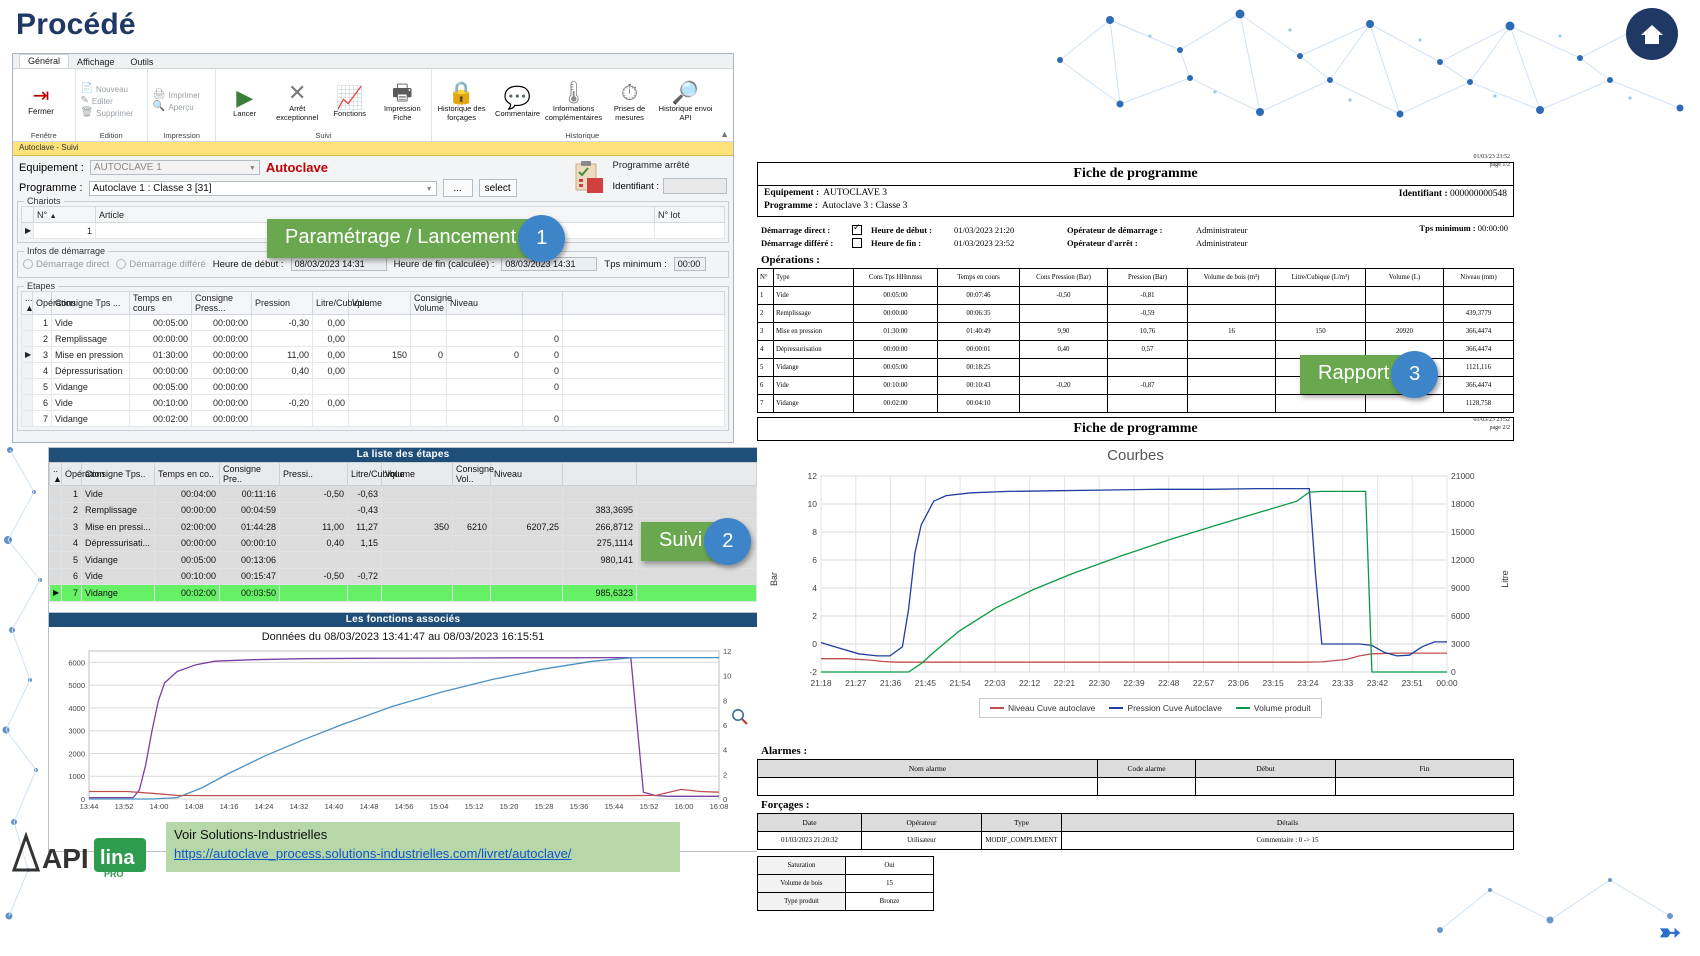 The width and height of the screenshot is (1700, 956). Describe the element at coordinates (349, 101) in the screenshot. I see `fonctions-button: 📈 Fonctions` at that location.